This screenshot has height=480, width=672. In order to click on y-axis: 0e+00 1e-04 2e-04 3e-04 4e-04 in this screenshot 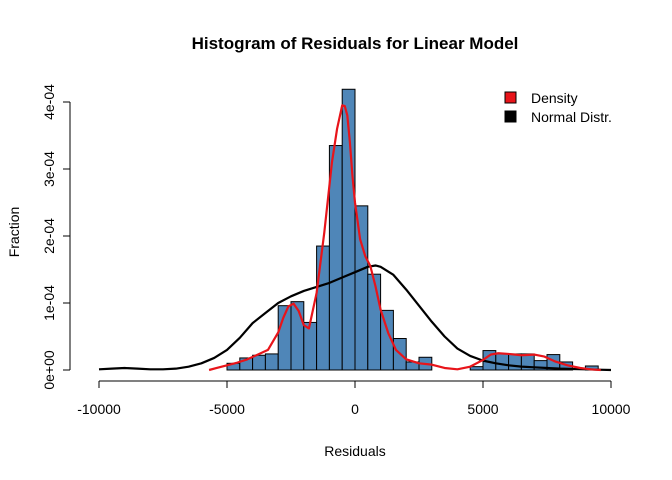, I will do `click(56, 237)`.